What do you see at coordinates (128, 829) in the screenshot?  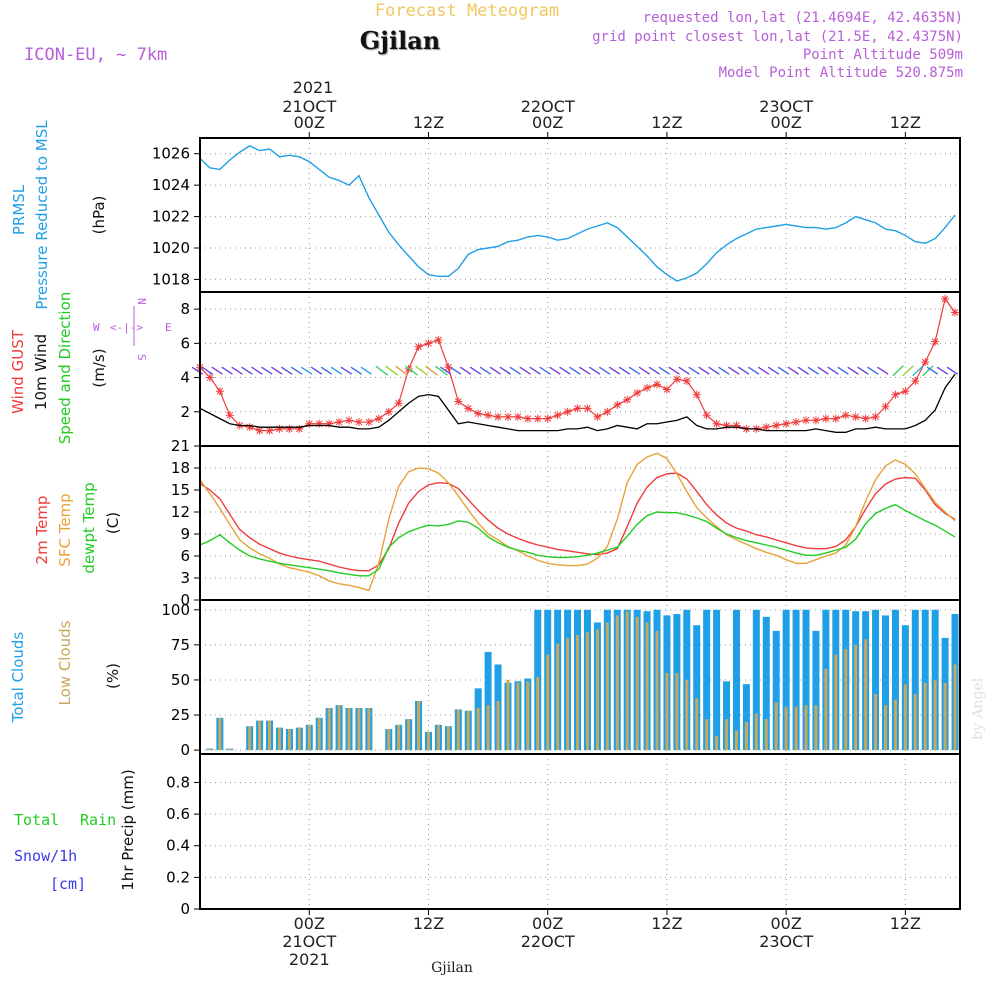 I see `precip-unit: 1hr Precip (mm)` at bounding box center [128, 829].